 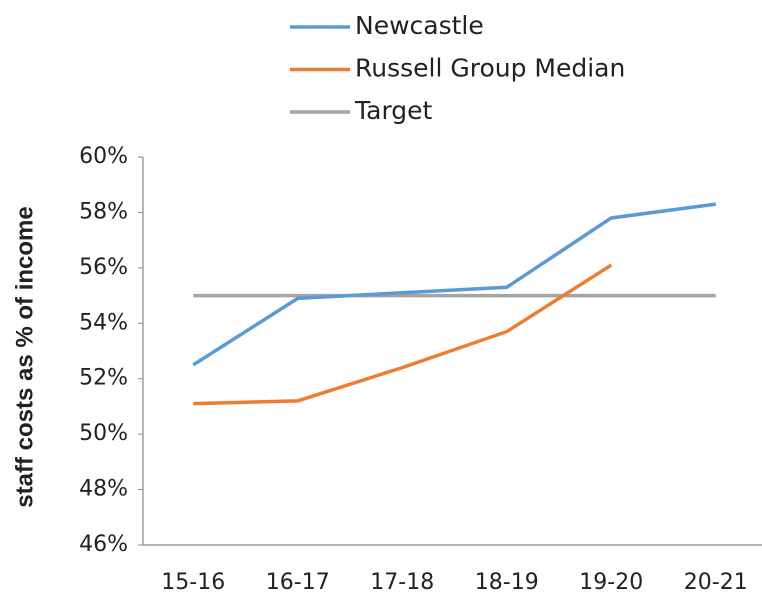 I want to click on y-tick-label: 52%, so click(x=103, y=378).